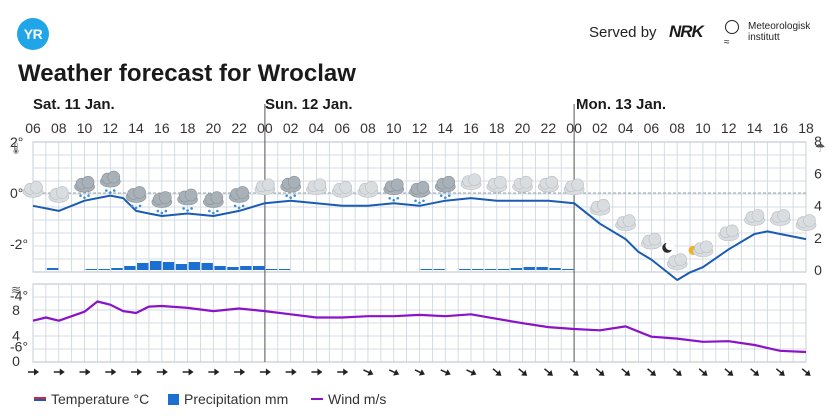 The image size is (840, 420). Describe the element at coordinates (309, 104) in the screenshot. I see `day-label-sun: Sun. 12 Jan.` at that location.